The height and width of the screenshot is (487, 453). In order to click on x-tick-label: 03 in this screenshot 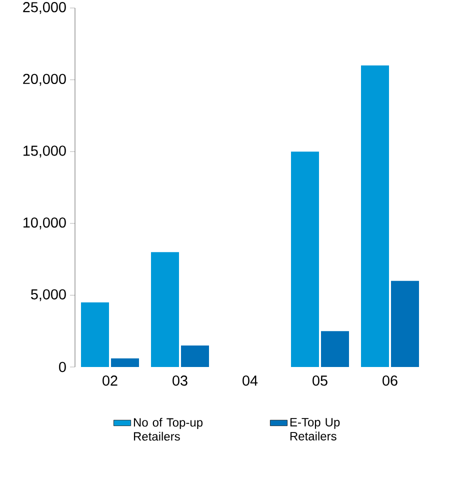, I will do `click(180, 381)`.